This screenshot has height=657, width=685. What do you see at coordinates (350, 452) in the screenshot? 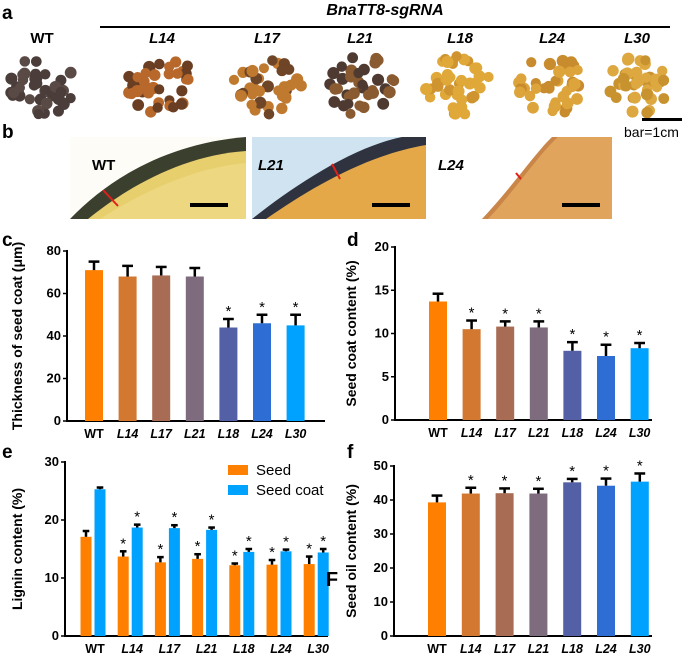
I see `panel-f-label: f` at bounding box center [350, 452].